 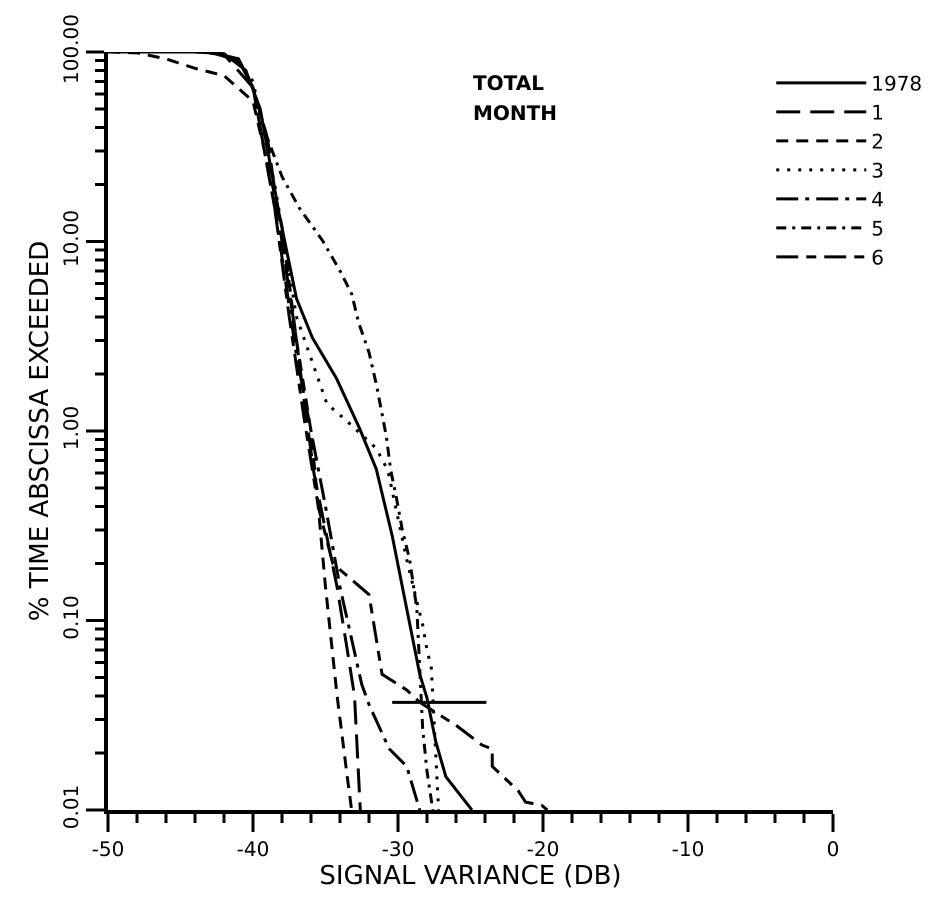 I want to click on x-tick-label: -20, so click(x=543, y=849).